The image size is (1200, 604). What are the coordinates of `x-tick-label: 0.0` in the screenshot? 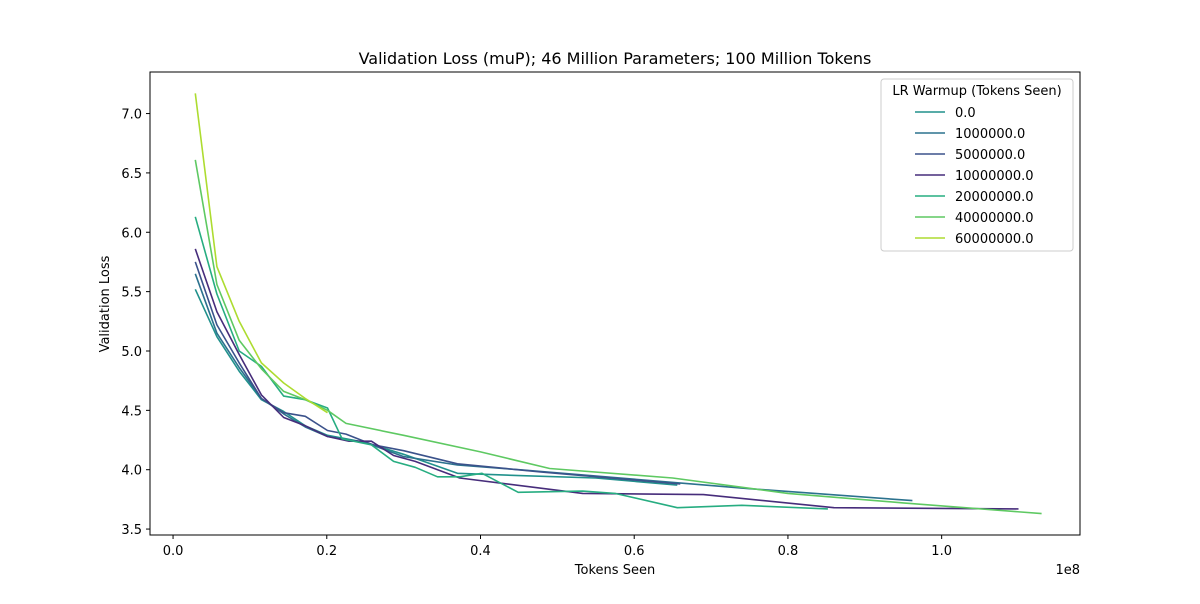 It's located at (173, 551).